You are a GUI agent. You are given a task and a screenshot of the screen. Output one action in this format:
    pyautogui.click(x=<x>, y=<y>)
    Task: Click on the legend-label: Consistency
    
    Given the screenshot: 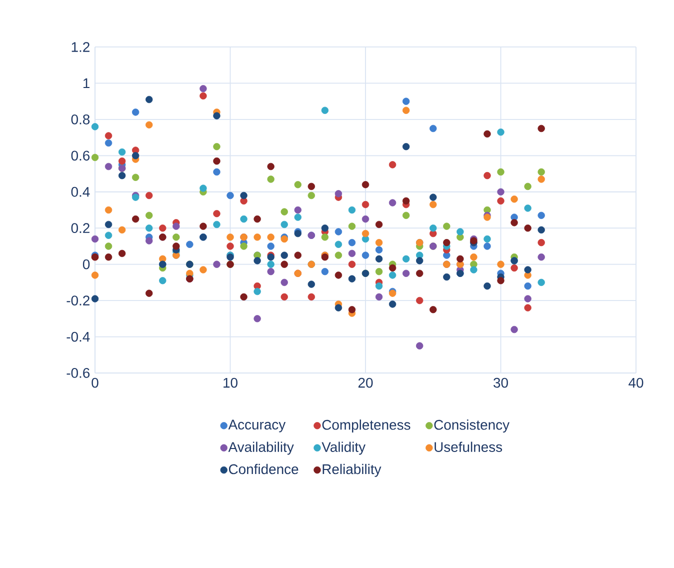 What is the action you would take?
    pyautogui.click(x=472, y=426)
    